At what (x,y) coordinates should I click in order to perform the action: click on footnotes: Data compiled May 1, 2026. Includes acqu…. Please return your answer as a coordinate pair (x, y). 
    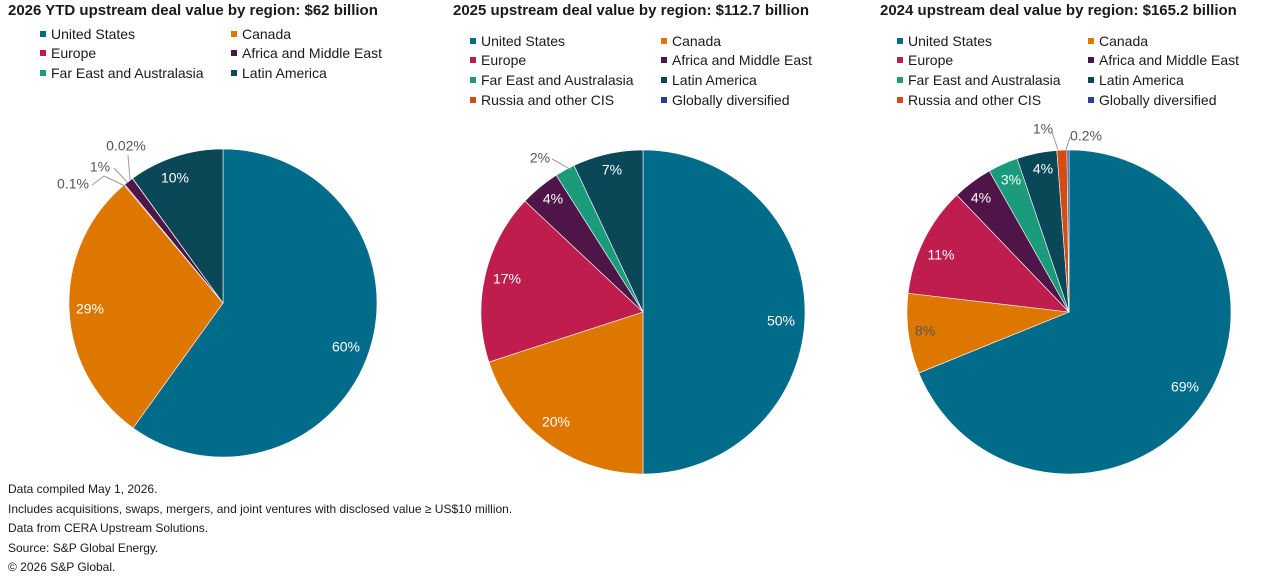
    Looking at the image, I should click on (260, 529).